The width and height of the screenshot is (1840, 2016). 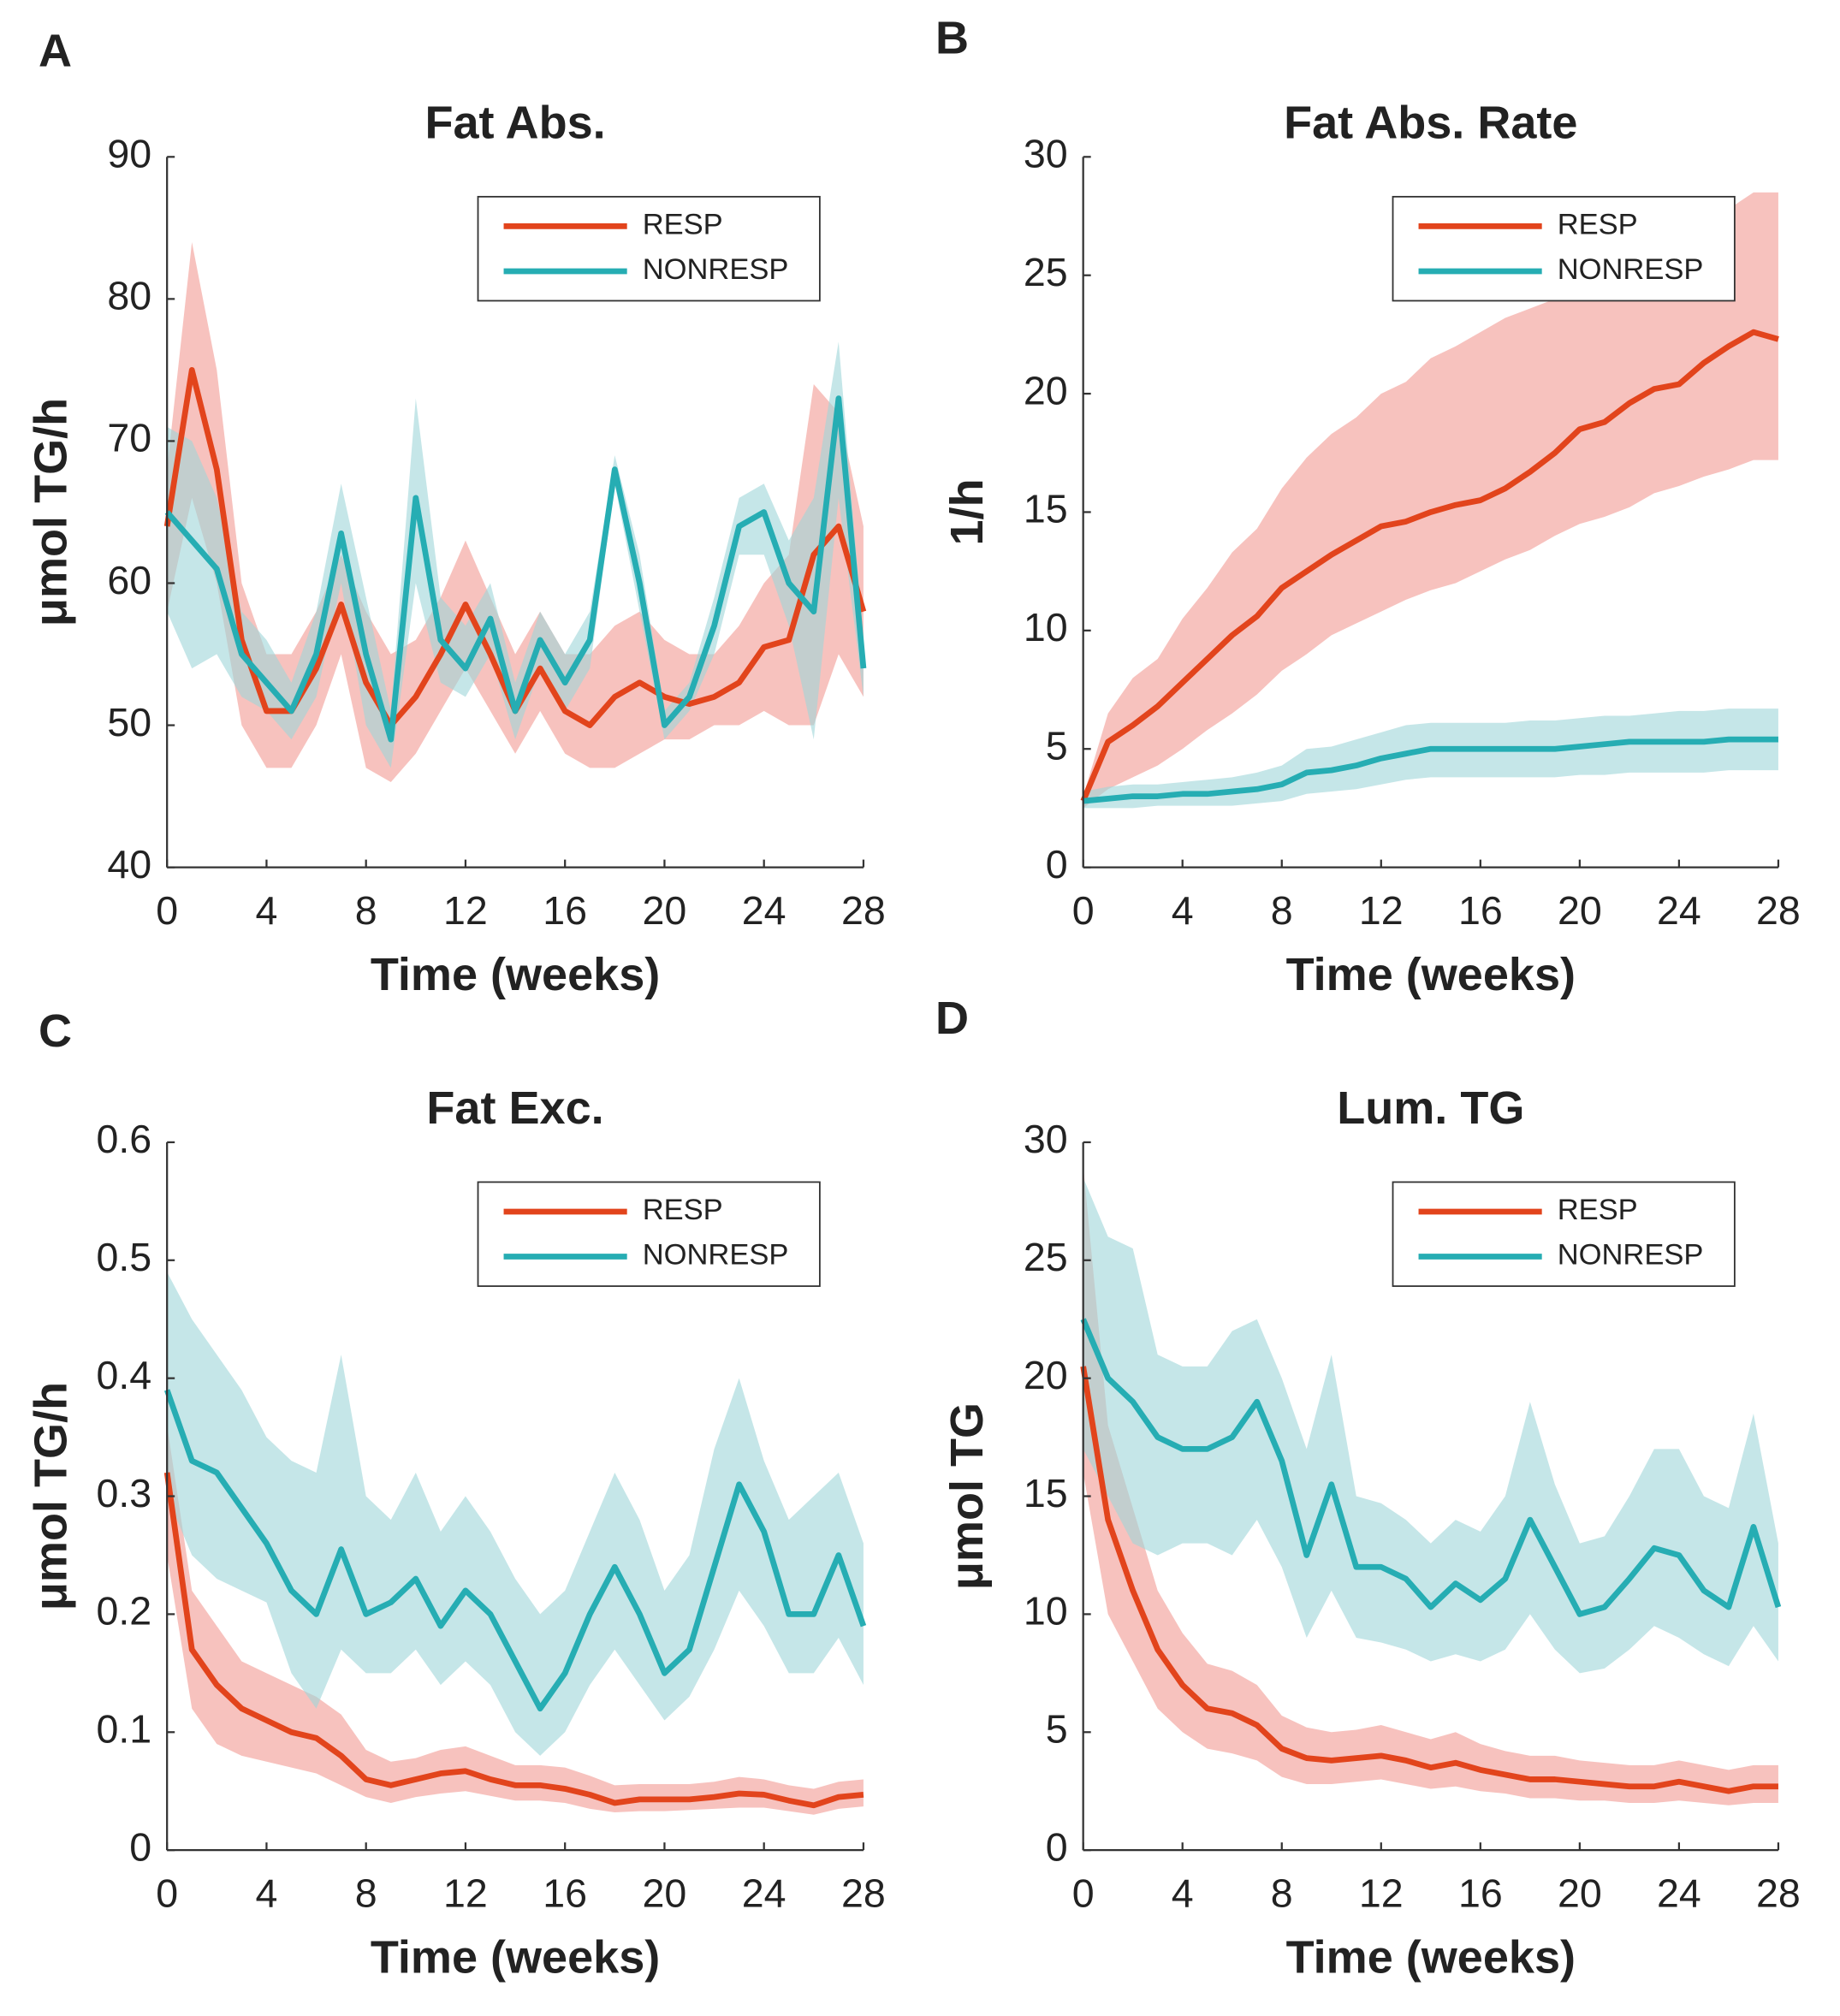 I want to click on panel-label: C, so click(x=55, y=1031).